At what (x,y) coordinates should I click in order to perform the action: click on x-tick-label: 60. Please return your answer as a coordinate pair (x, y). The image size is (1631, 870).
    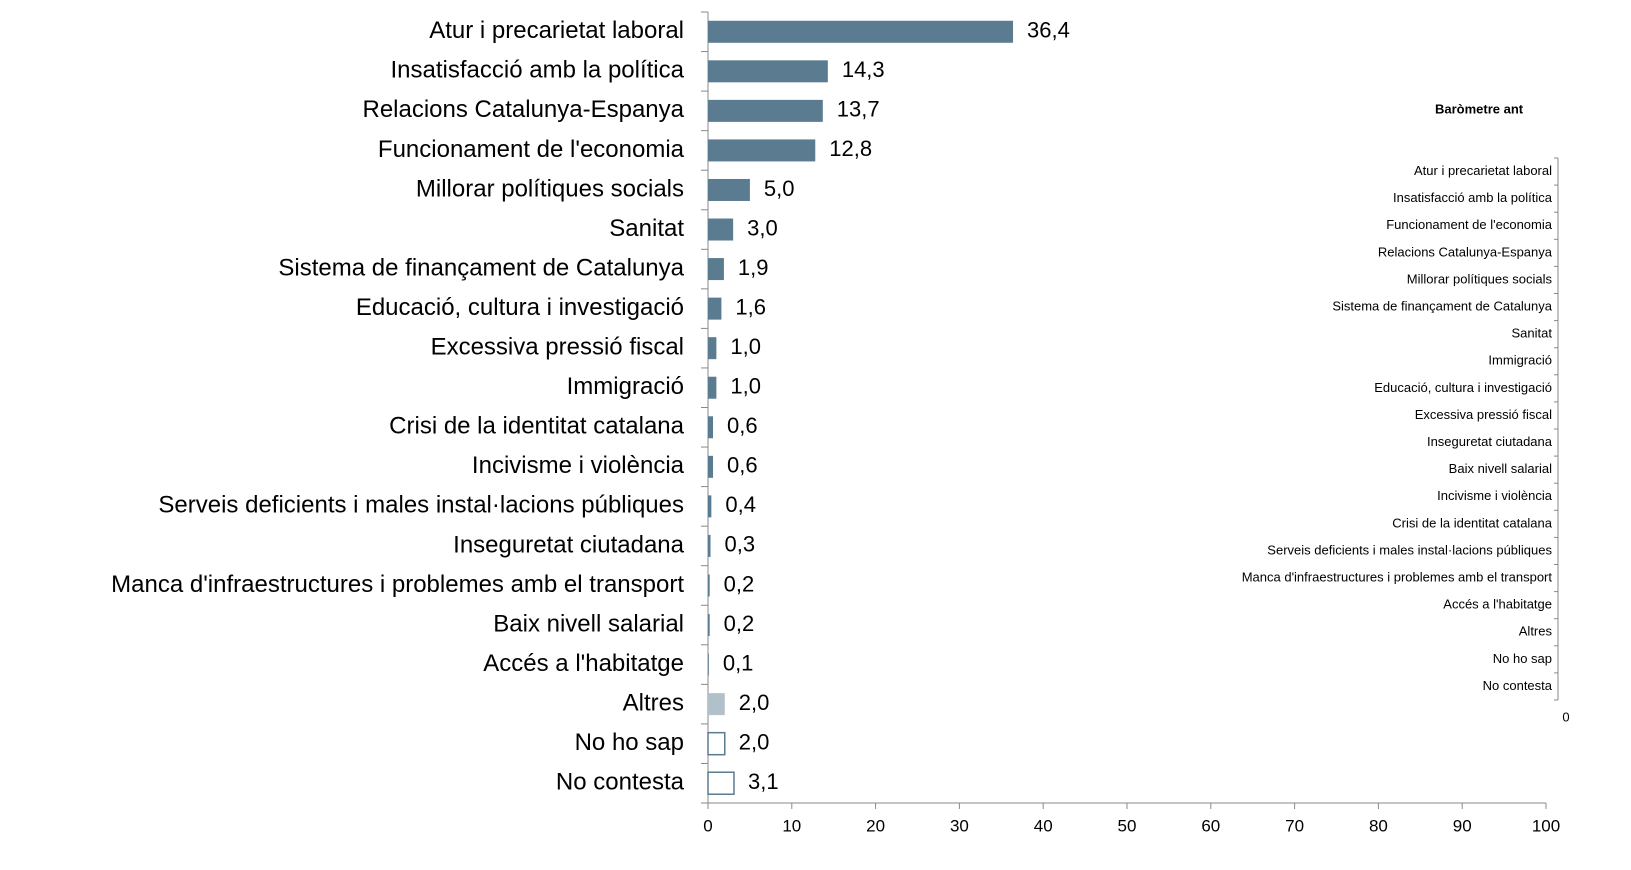
    Looking at the image, I should click on (1210, 825).